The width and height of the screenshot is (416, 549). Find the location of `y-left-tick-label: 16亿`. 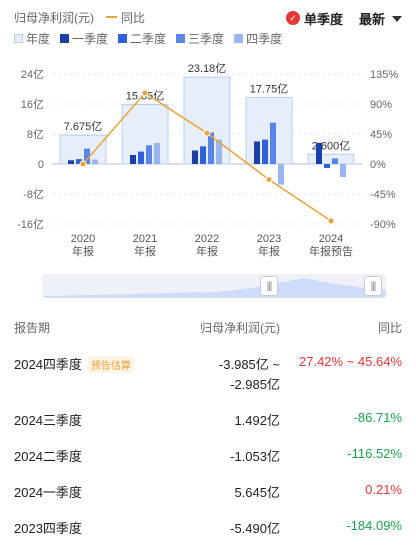

y-left-tick-label: 16亿 is located at coordinates (32, 104).